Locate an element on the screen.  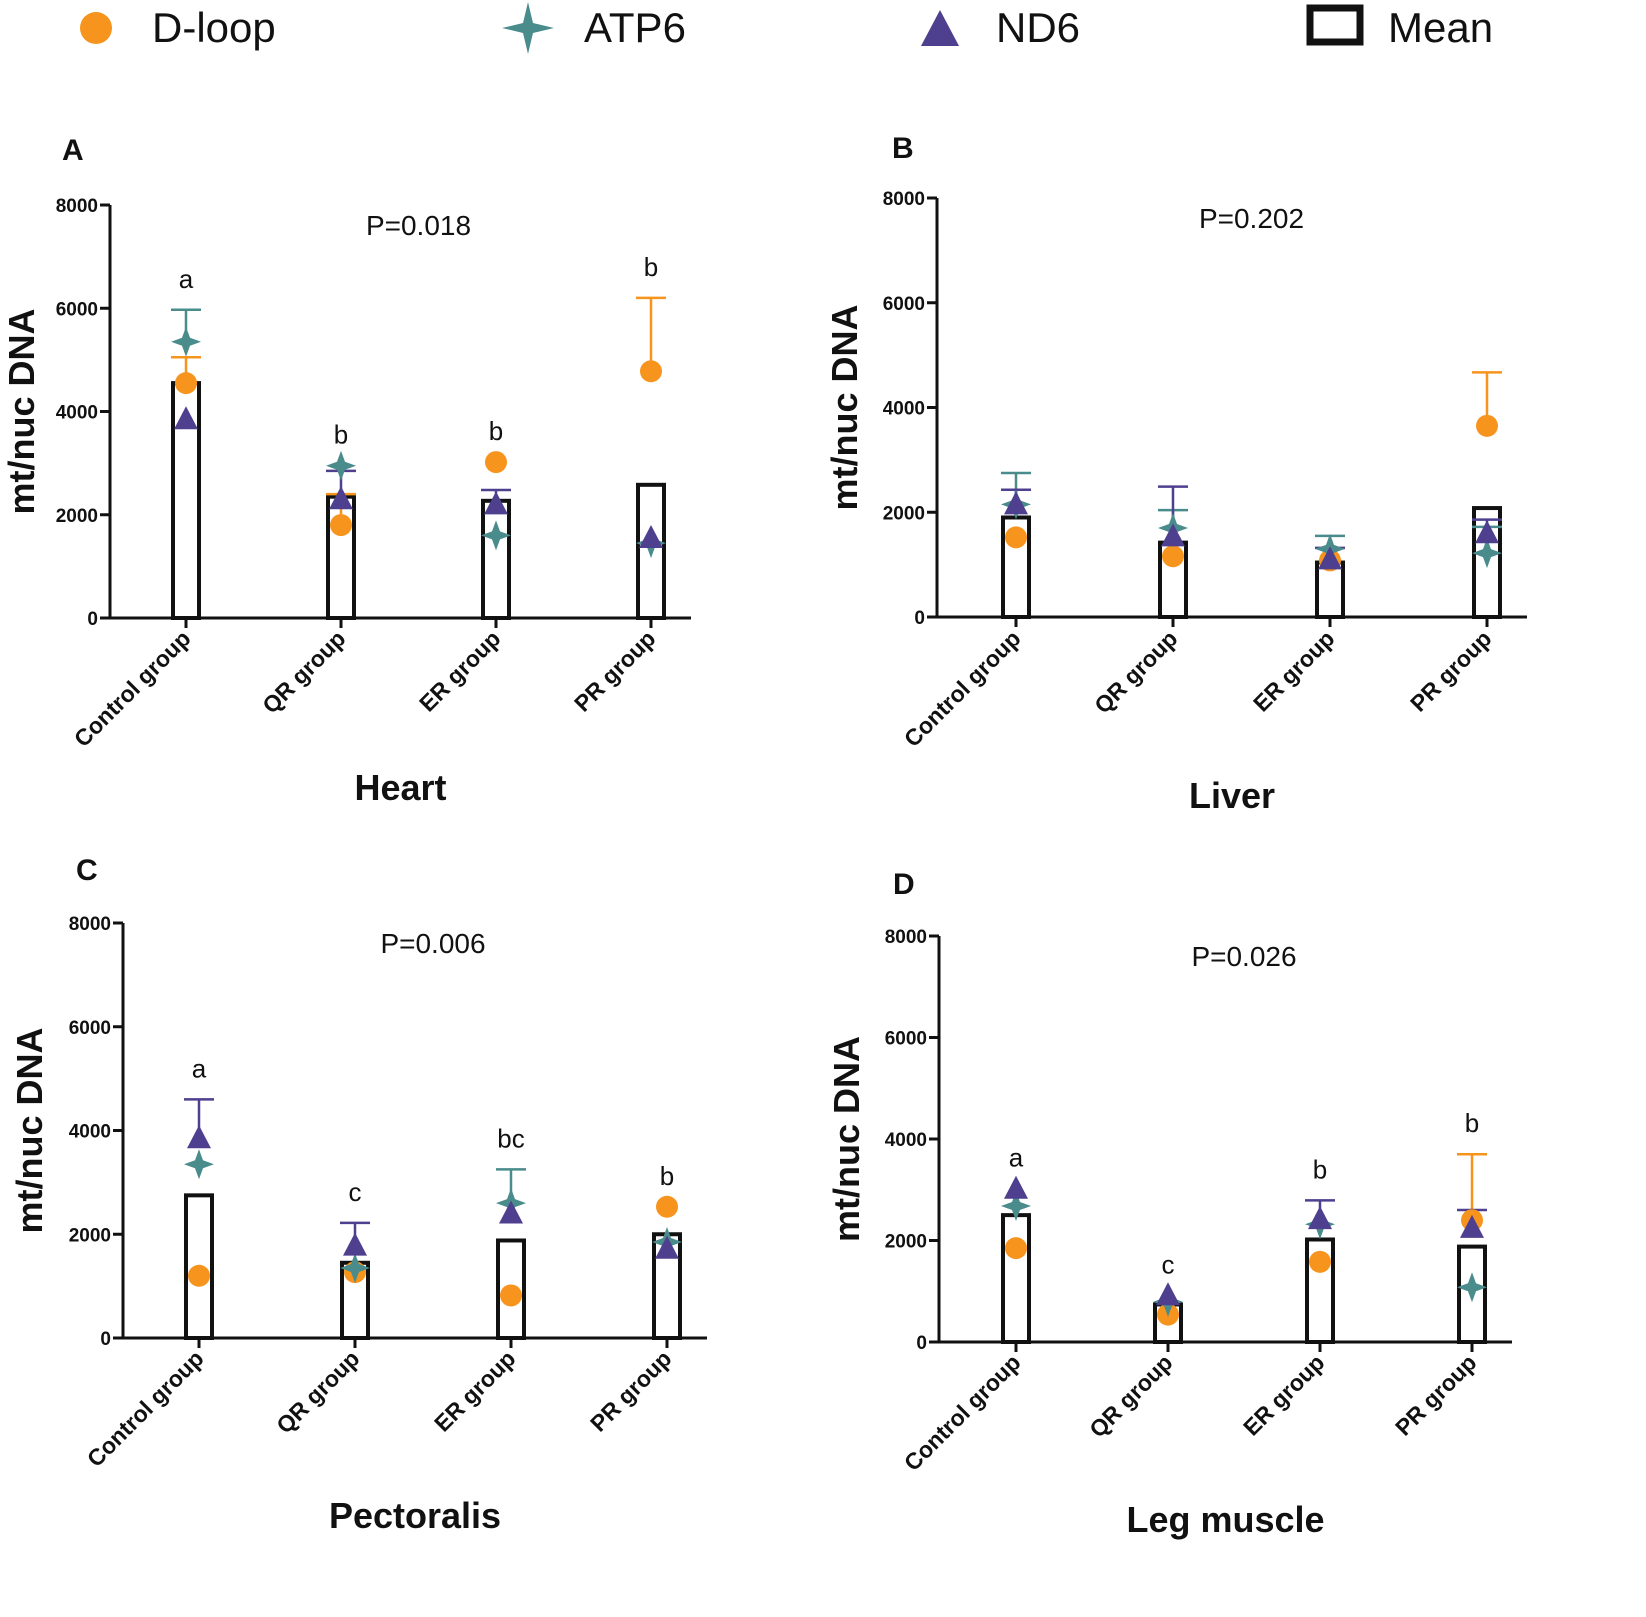
p-value-label: P=0.026 is located at coordinates (1243, 956).